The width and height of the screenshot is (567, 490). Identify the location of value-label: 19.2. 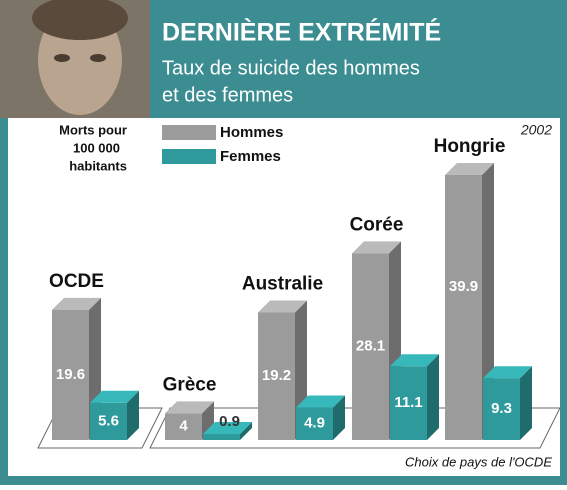
(276, 375).